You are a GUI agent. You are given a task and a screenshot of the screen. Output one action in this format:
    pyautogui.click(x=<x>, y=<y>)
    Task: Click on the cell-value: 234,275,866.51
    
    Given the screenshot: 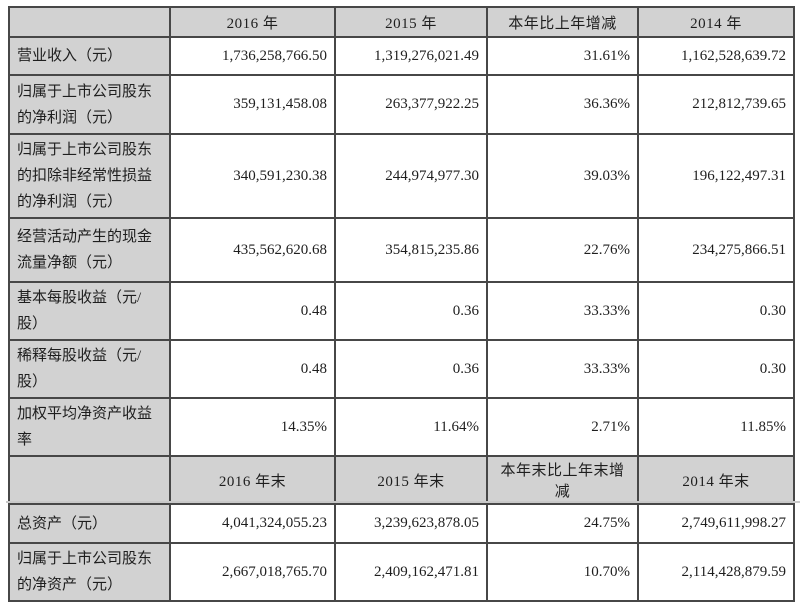 What is the action you would take?
    pyautogui.click(x=716, y=250)
    